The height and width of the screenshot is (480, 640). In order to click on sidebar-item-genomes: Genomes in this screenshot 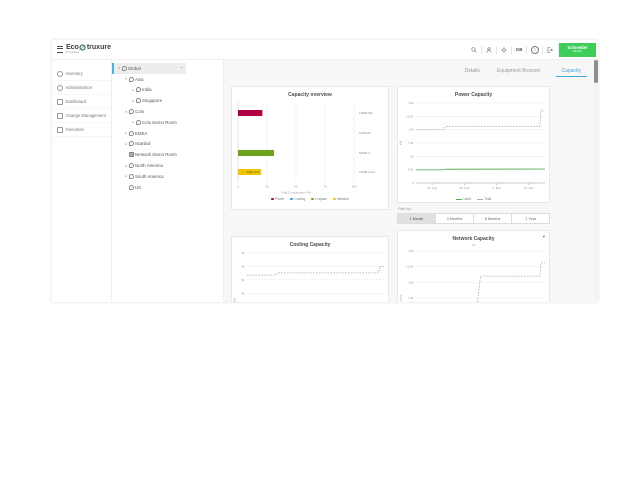, I will do `click(81, 130)`.